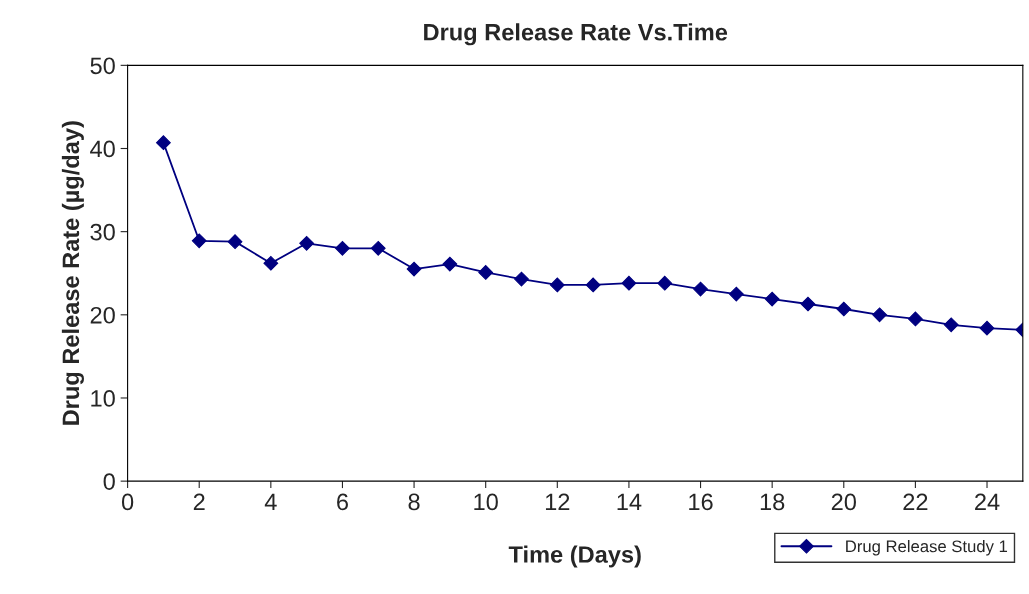 The image size is (1029, 594). What do you see at coordinates (576, 34) in the screenshot?
I see `chart-title: Drug Release Rate Vs.Time` at bounding box center [576, 34].